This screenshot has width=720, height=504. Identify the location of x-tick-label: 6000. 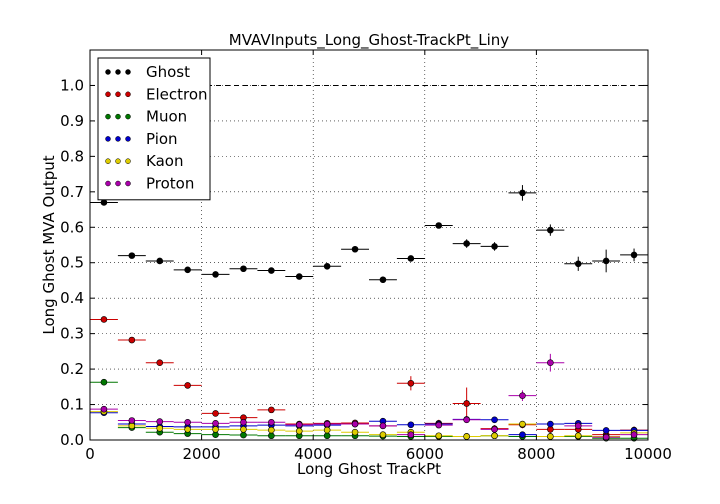
(425, 454).